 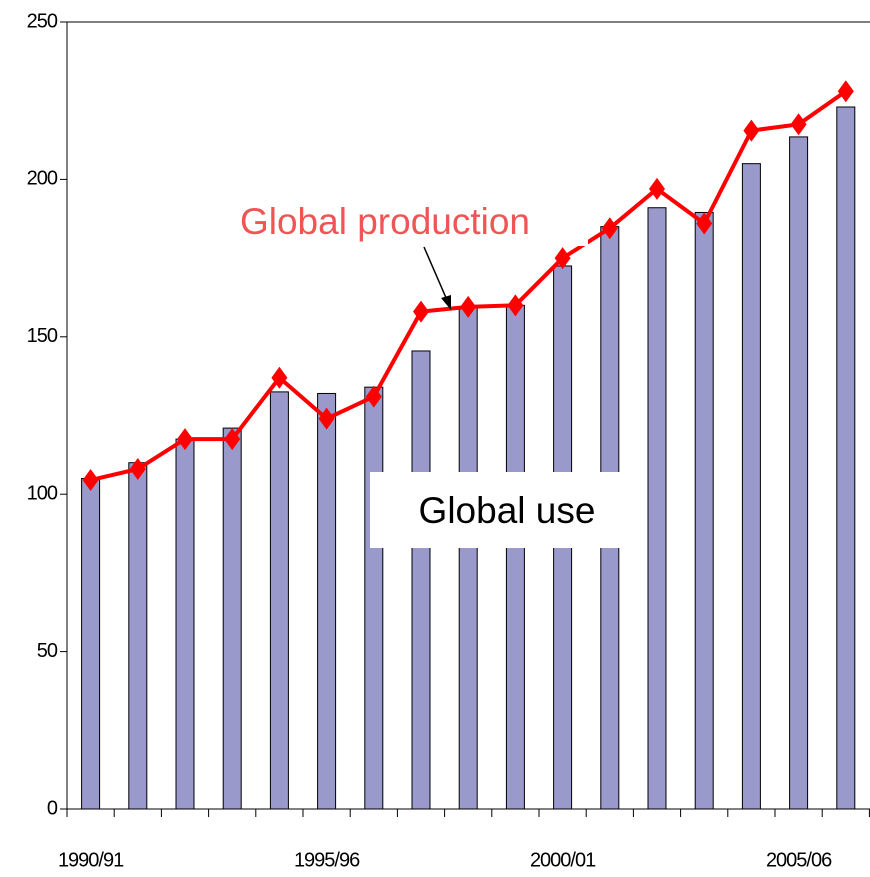 What do you see at coordinates (47, 651) in the screenshot?
I see `y-tick-label: 50` at bounding box center [47, 651].